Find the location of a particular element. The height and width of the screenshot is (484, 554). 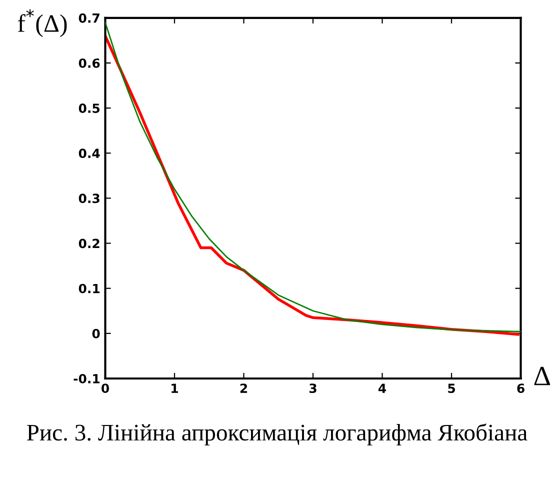

y-axis-title: f$^{*}$(Δ) is located at coordinates (42, 23).